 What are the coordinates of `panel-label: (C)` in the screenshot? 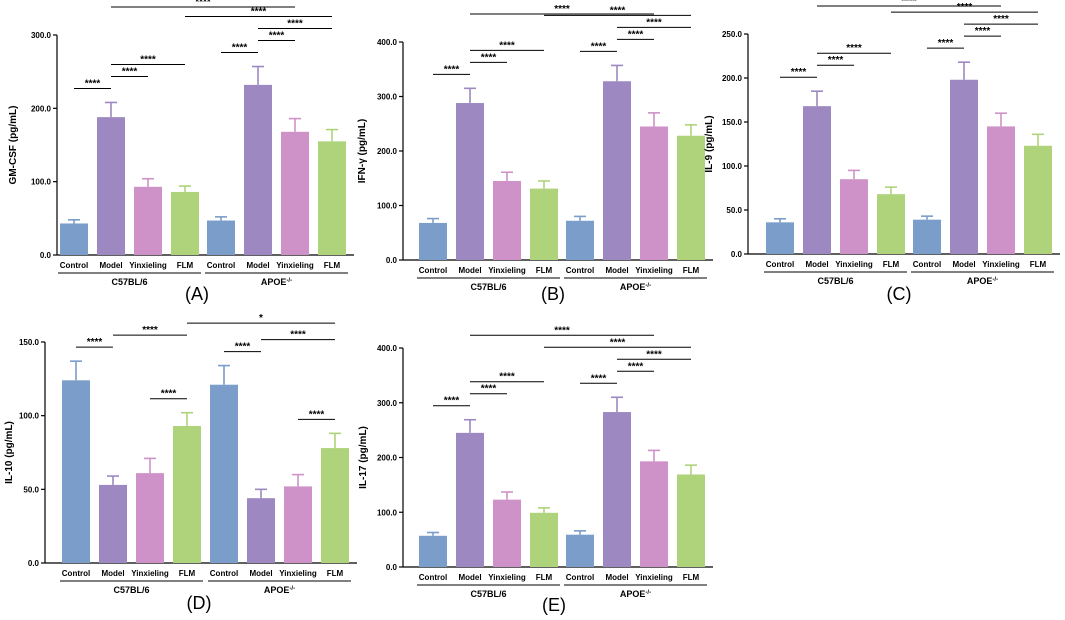 It's located at (899, 294).